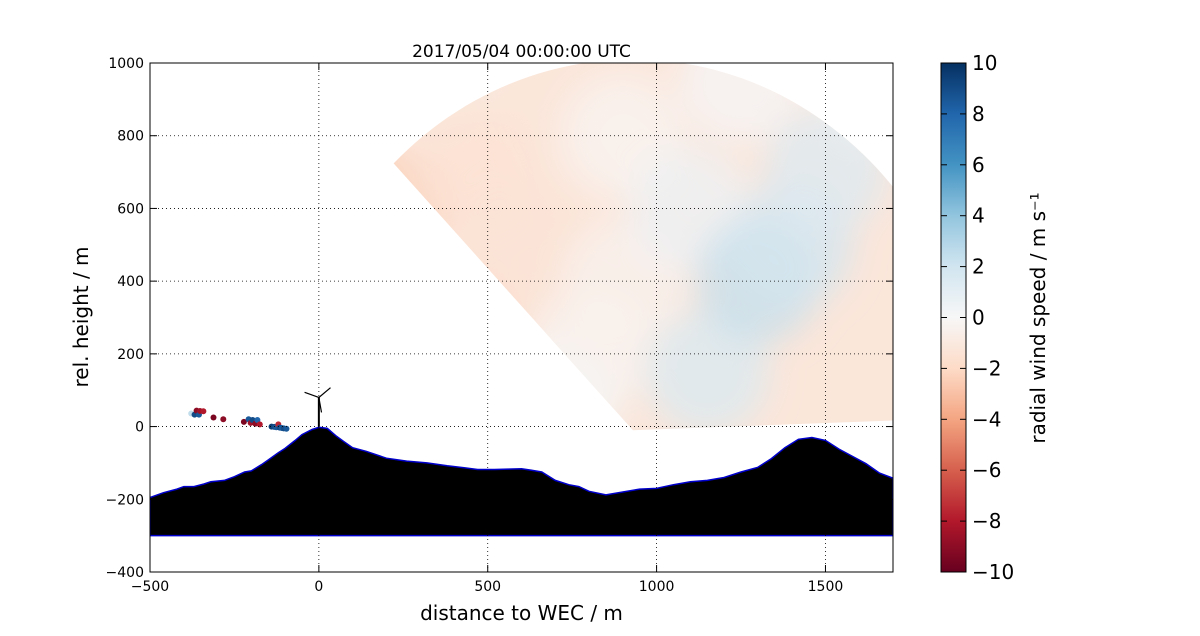 The image size is (1200, 636). I want to click on y-tick-label-6: 800, so click(130, 137).